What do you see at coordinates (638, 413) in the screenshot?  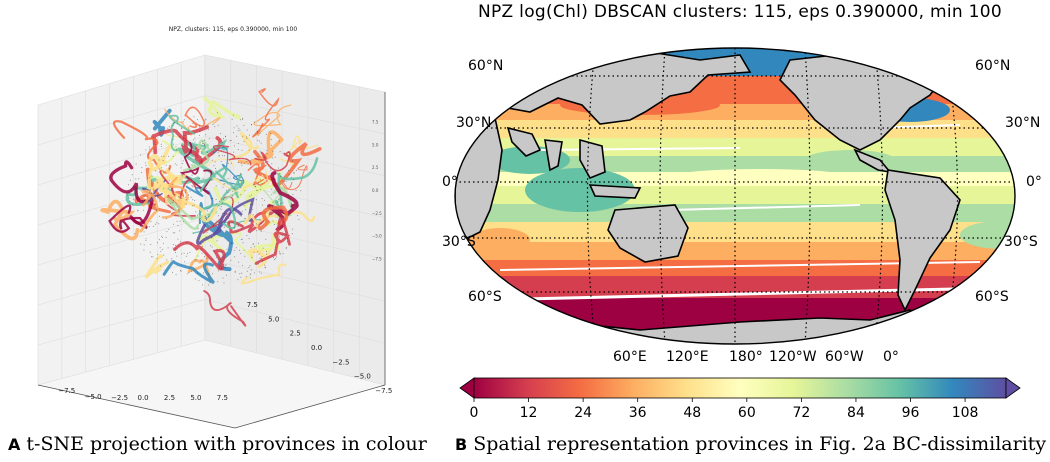 I see `colorbar-tick-label: 36` at bounding box center [638, 413].